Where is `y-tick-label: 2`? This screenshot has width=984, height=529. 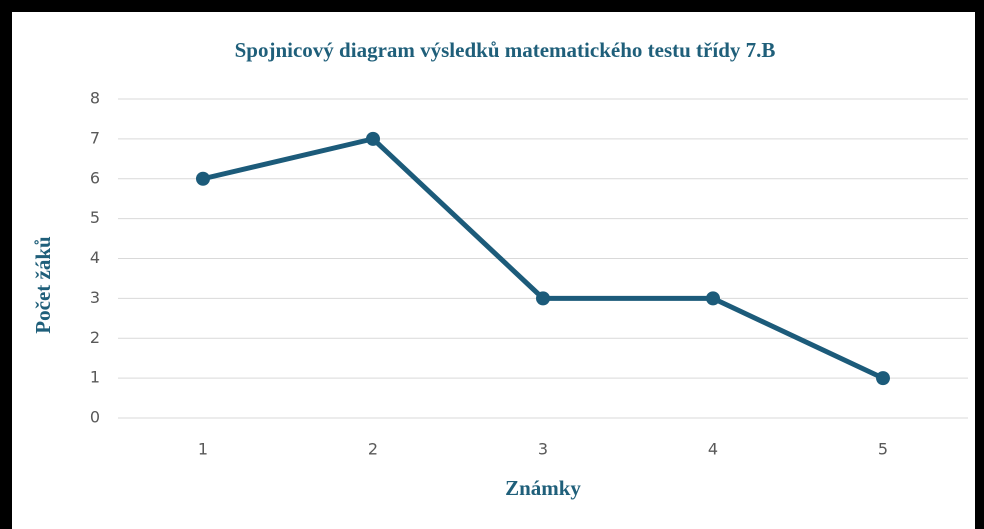
y-tick-label: 2 is located at coordinates (95, 337).